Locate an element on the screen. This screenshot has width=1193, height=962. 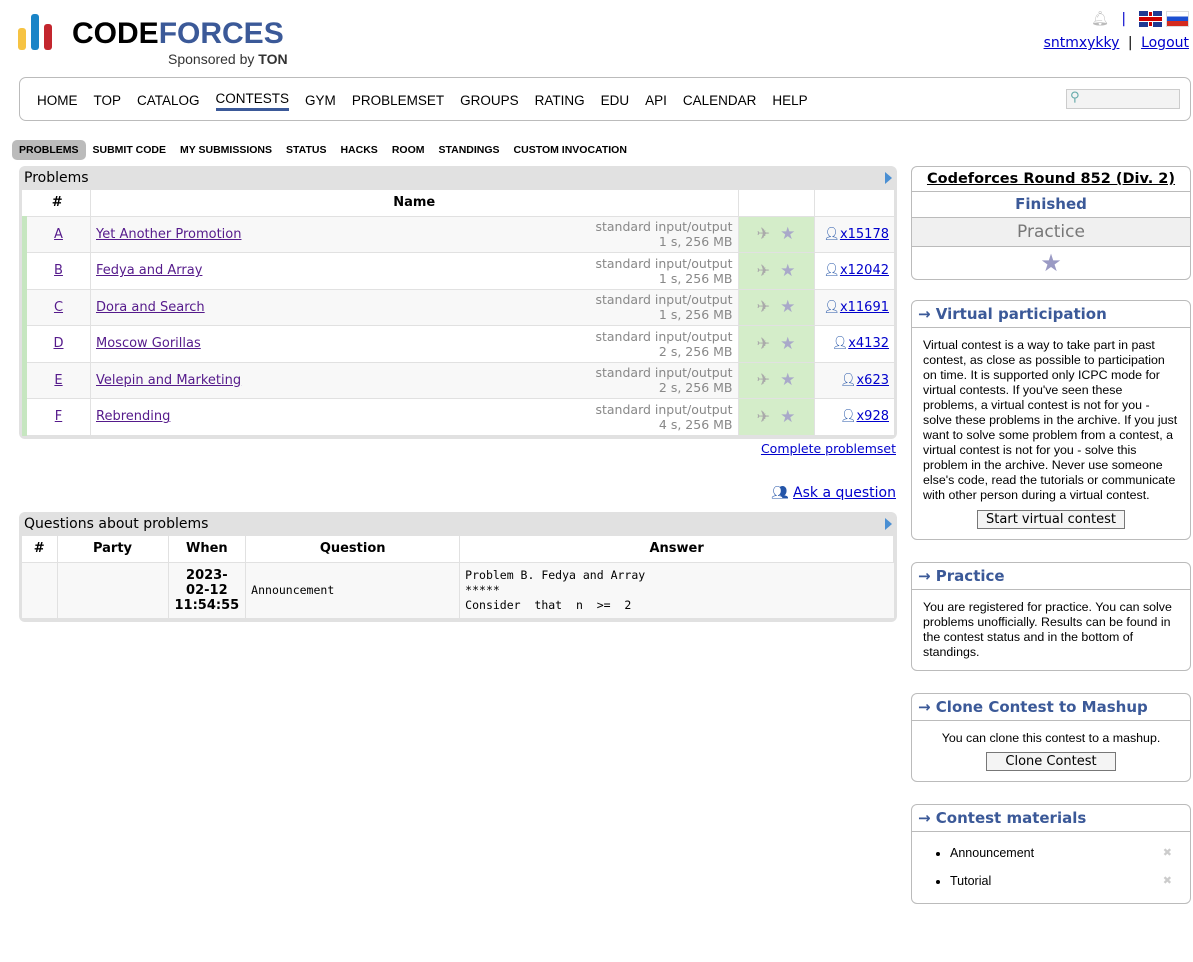
search-input: ⚲ is located at coordinates (1123, 99).